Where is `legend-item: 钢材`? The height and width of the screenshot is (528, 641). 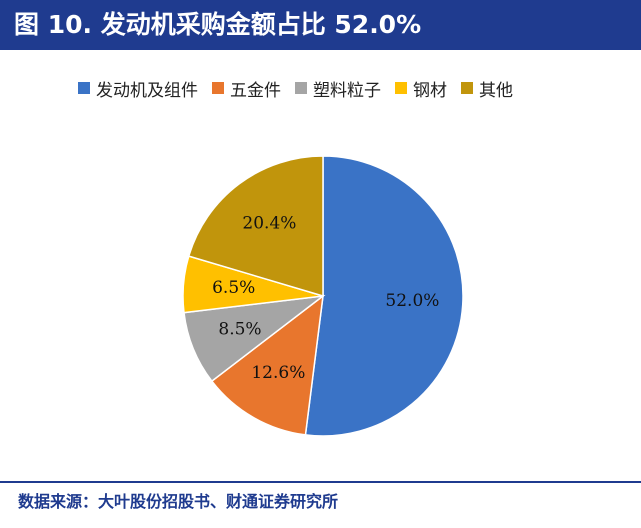
legend-item: 钢材 is located at coordinates (421, 88).